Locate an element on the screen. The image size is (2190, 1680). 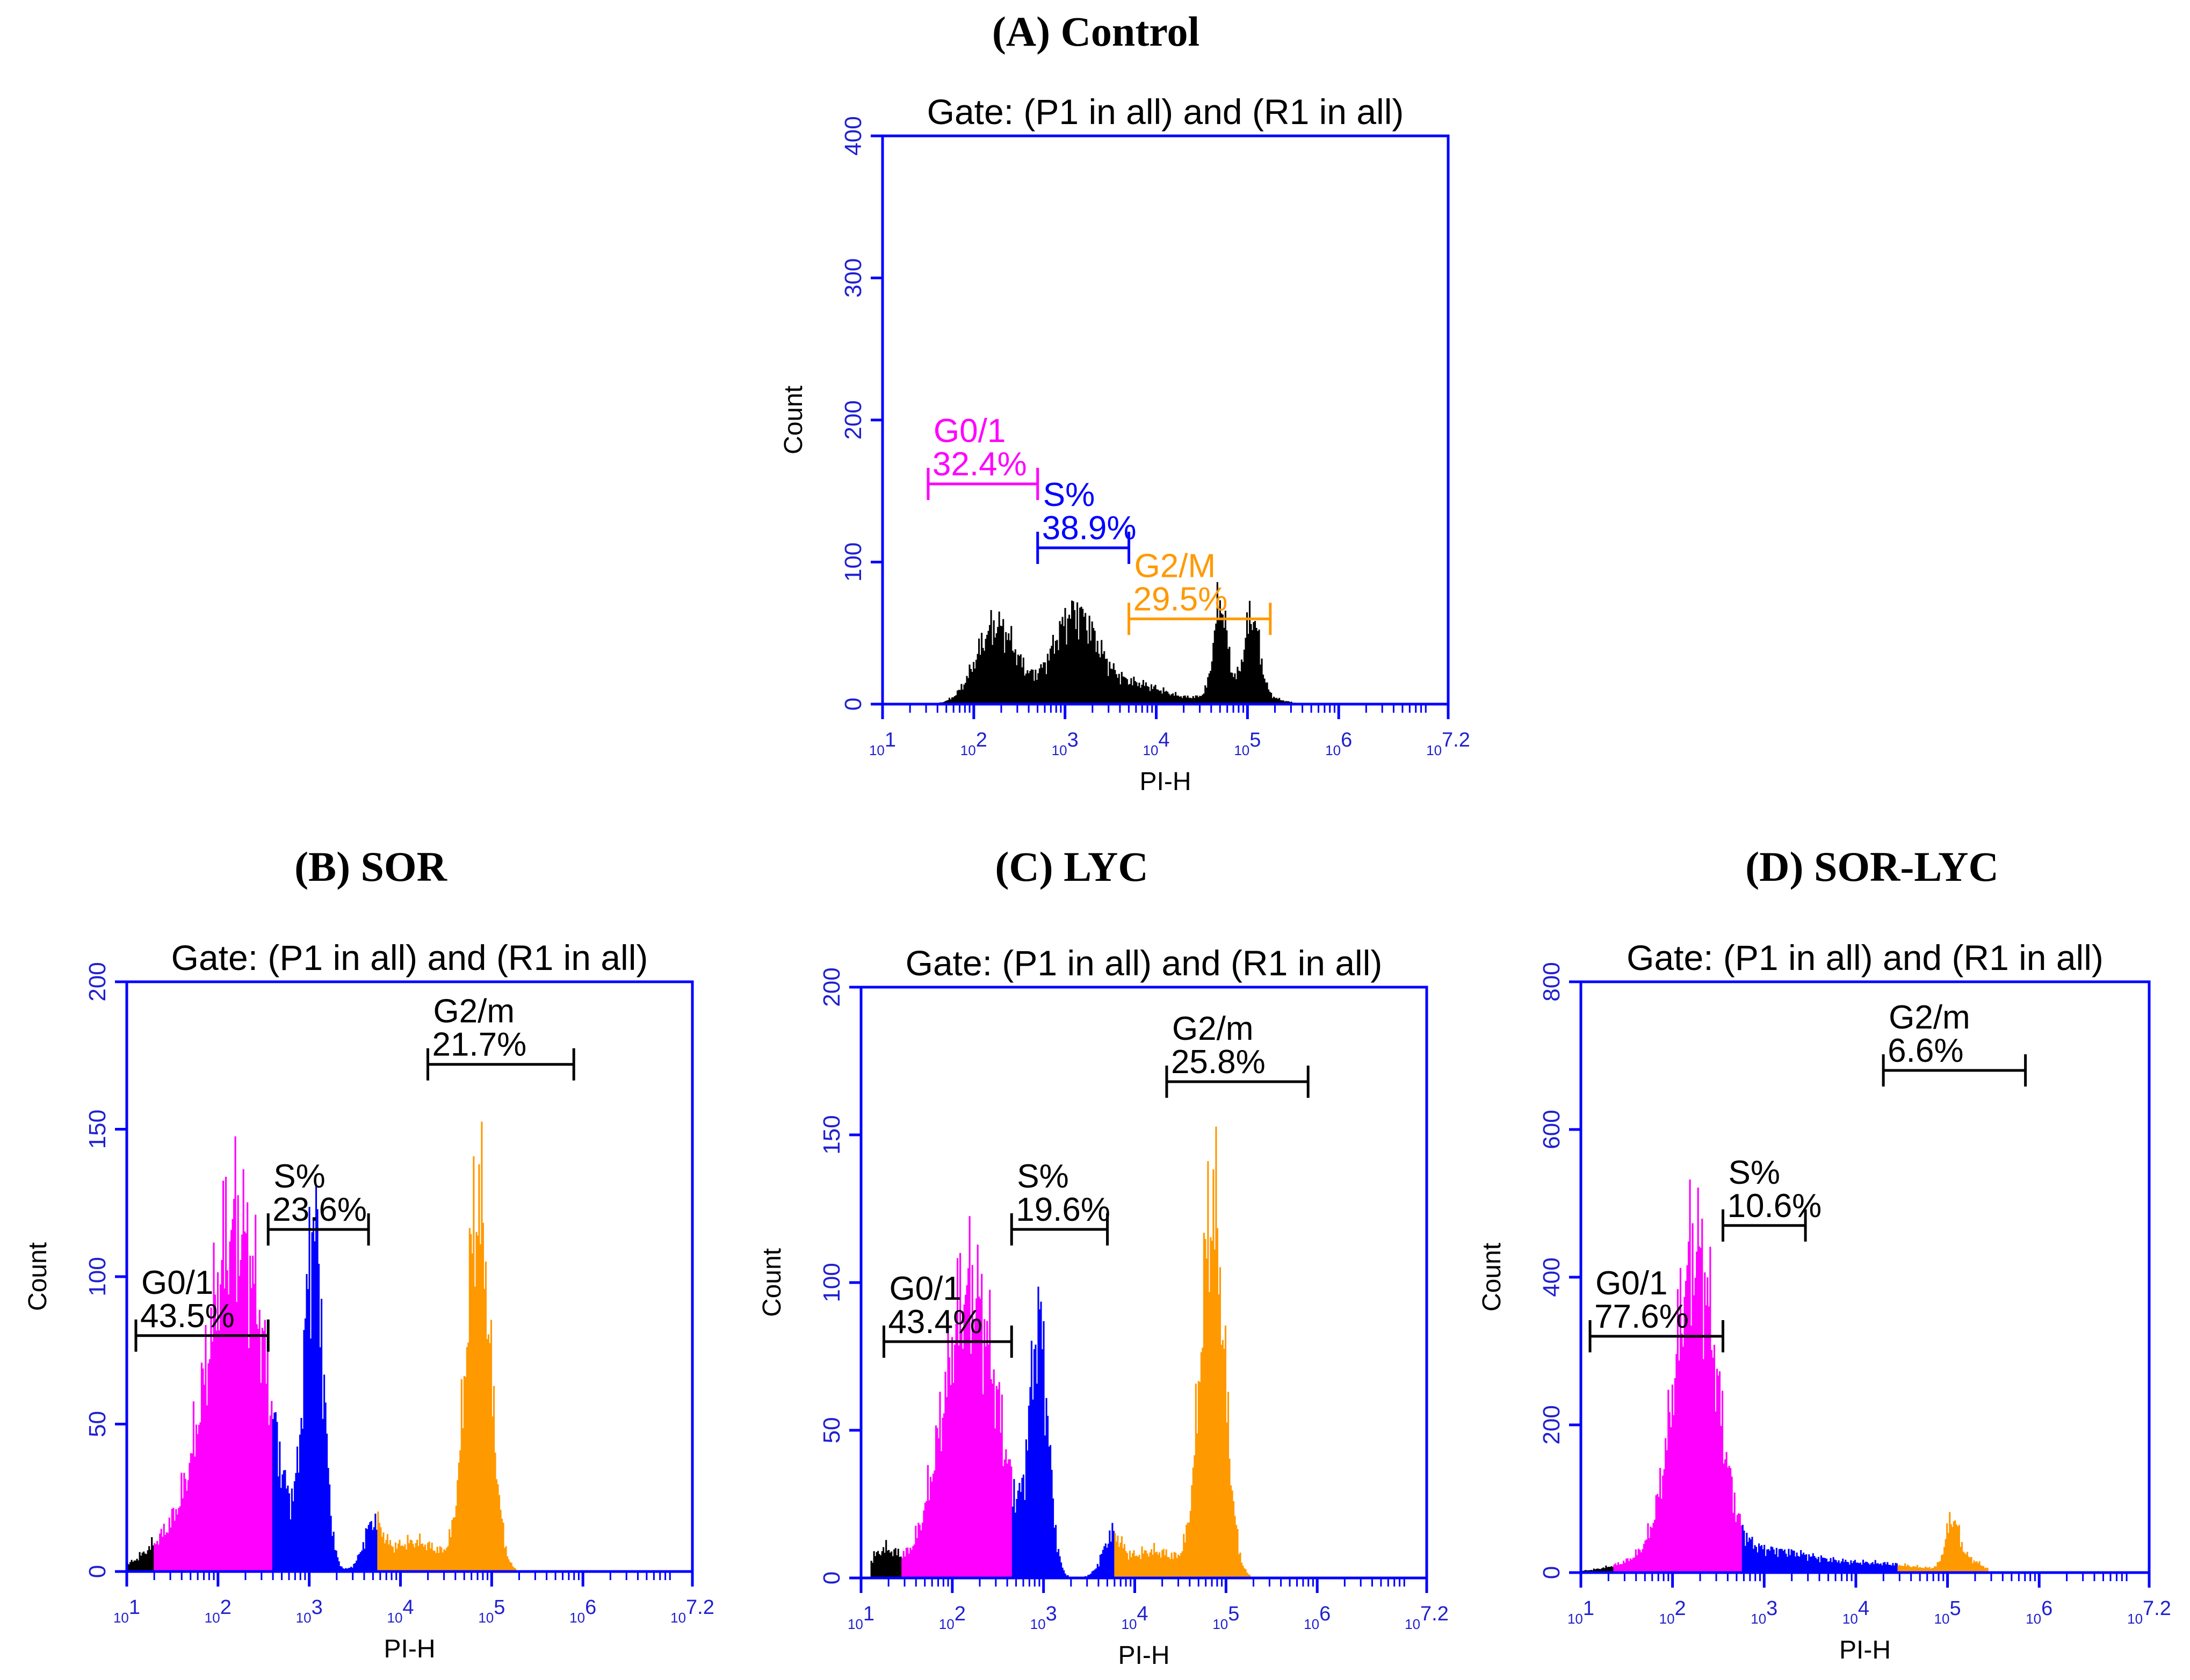
gate-name: S% is located at coordinates (1042, 1176).